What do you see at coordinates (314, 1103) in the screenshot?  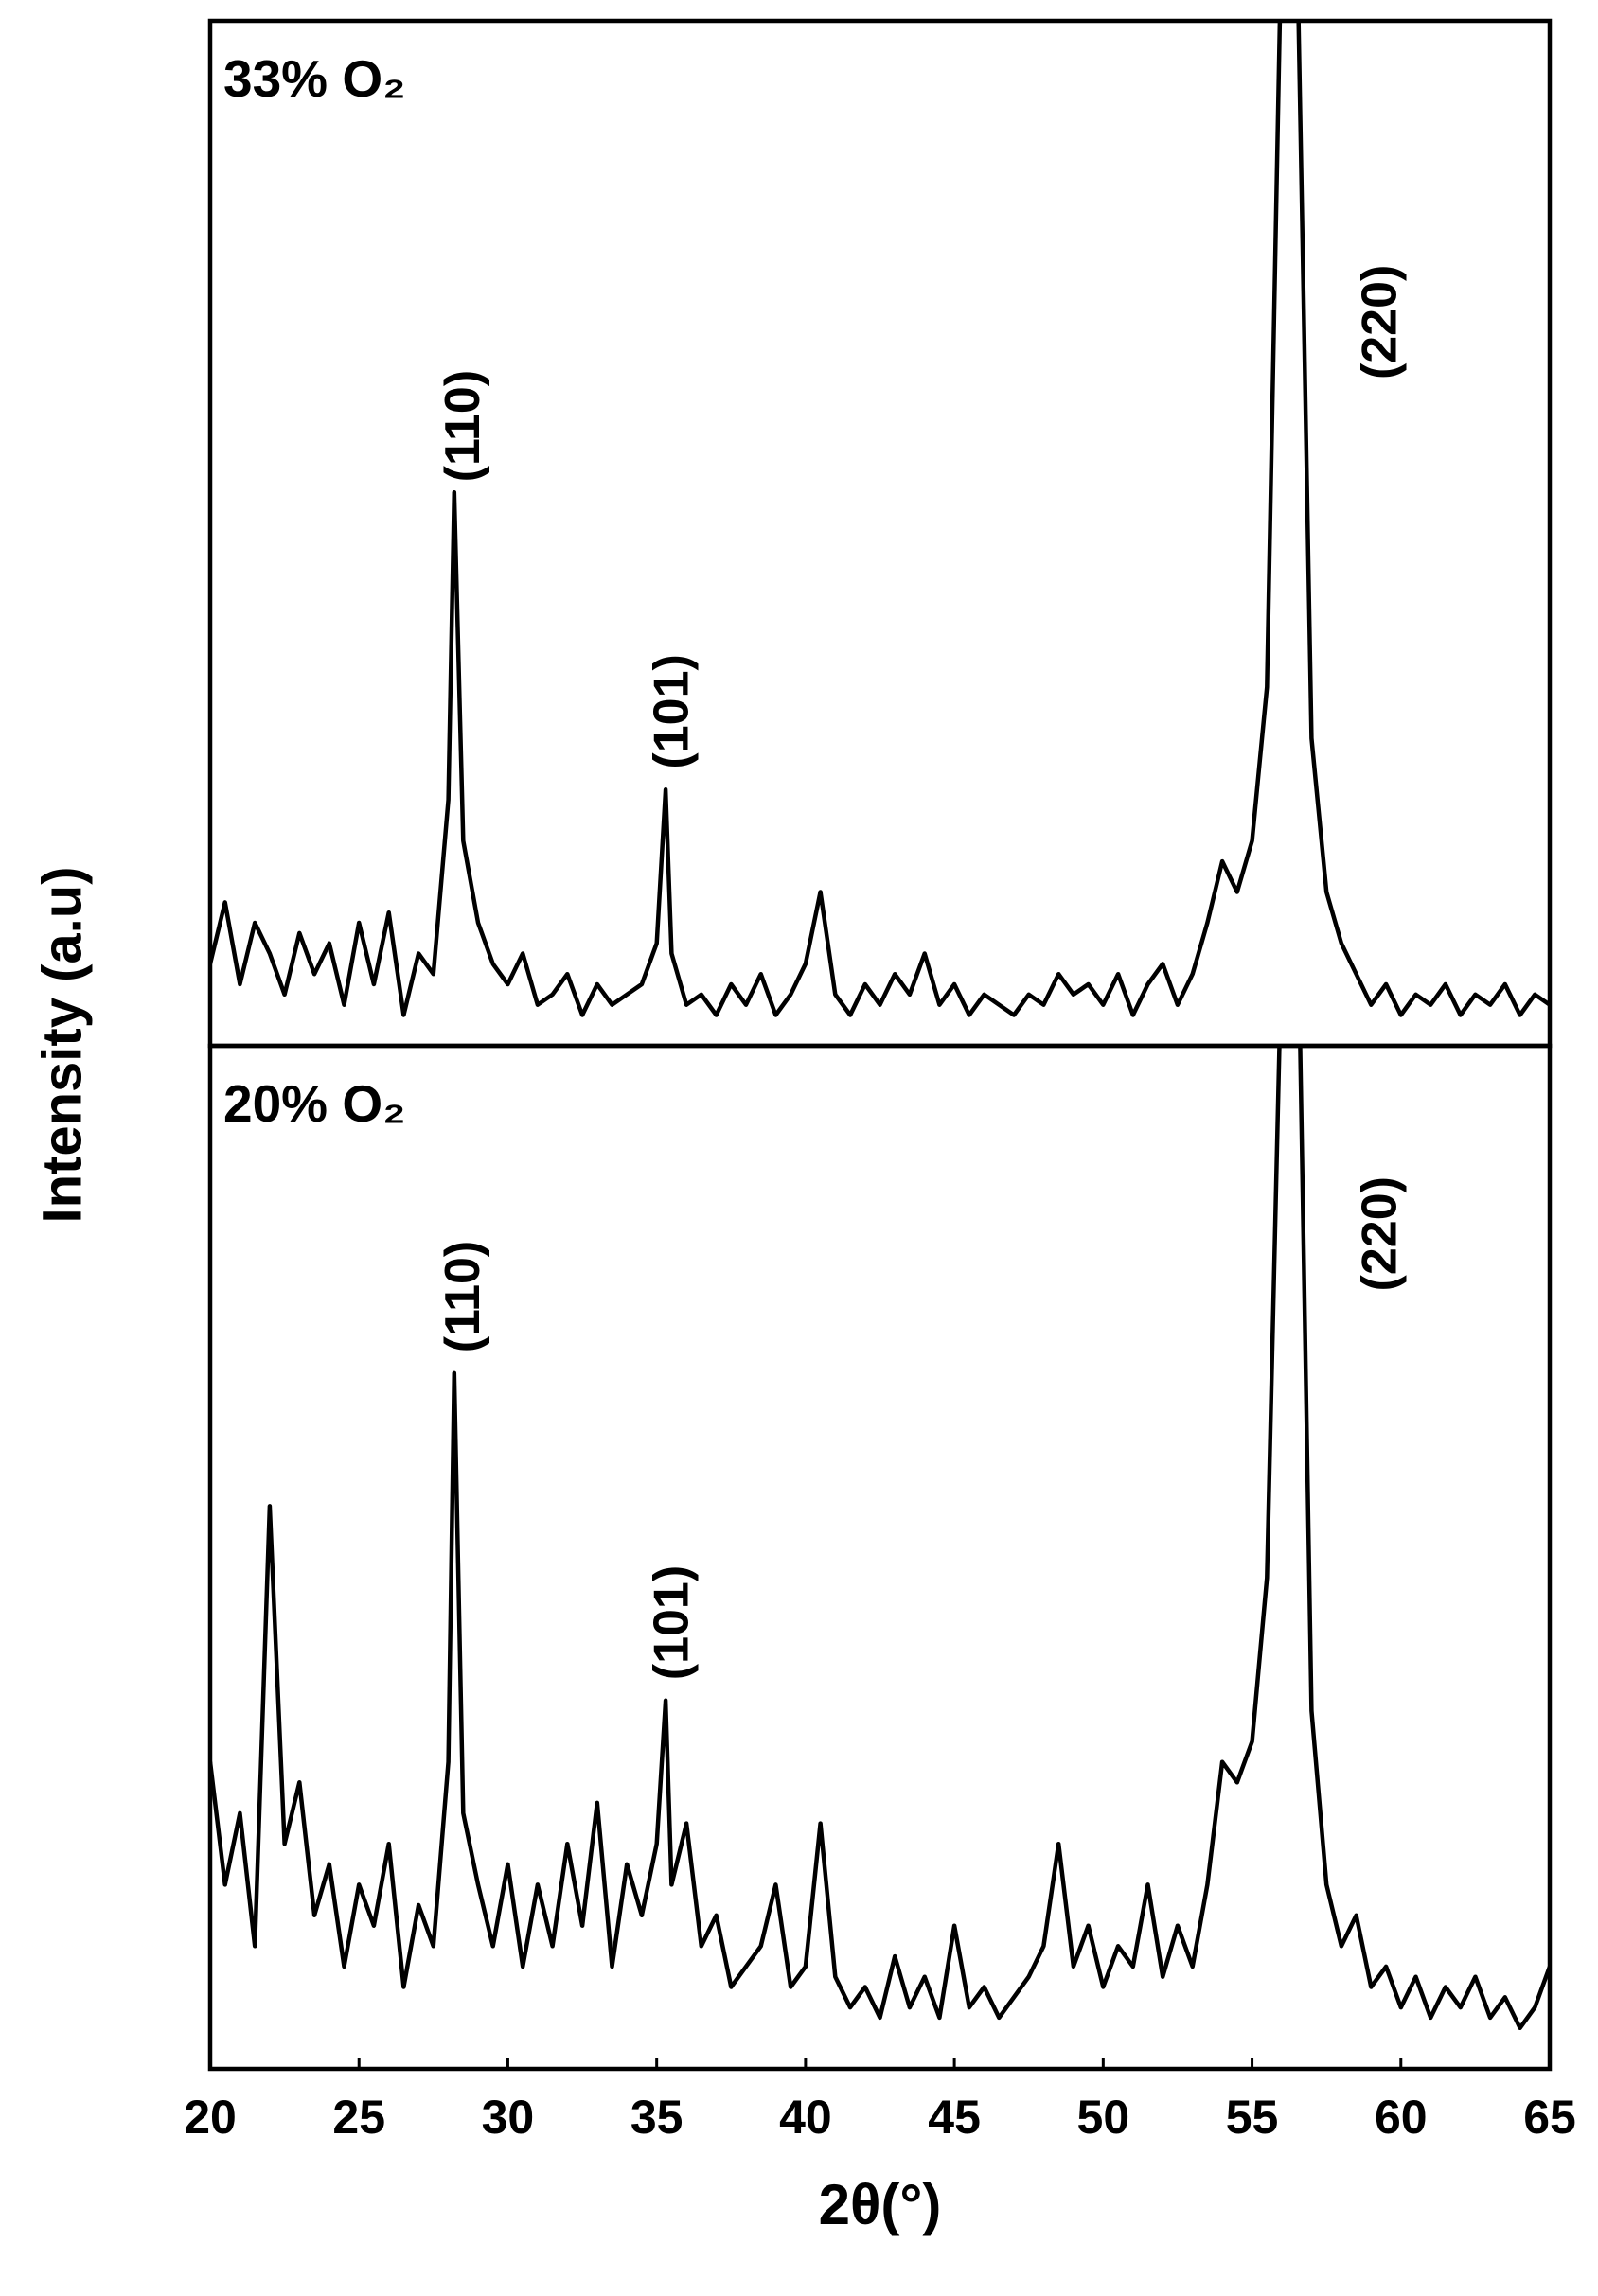 I see `panel-label: 20% O₂` at bounding box center [314, 1103].